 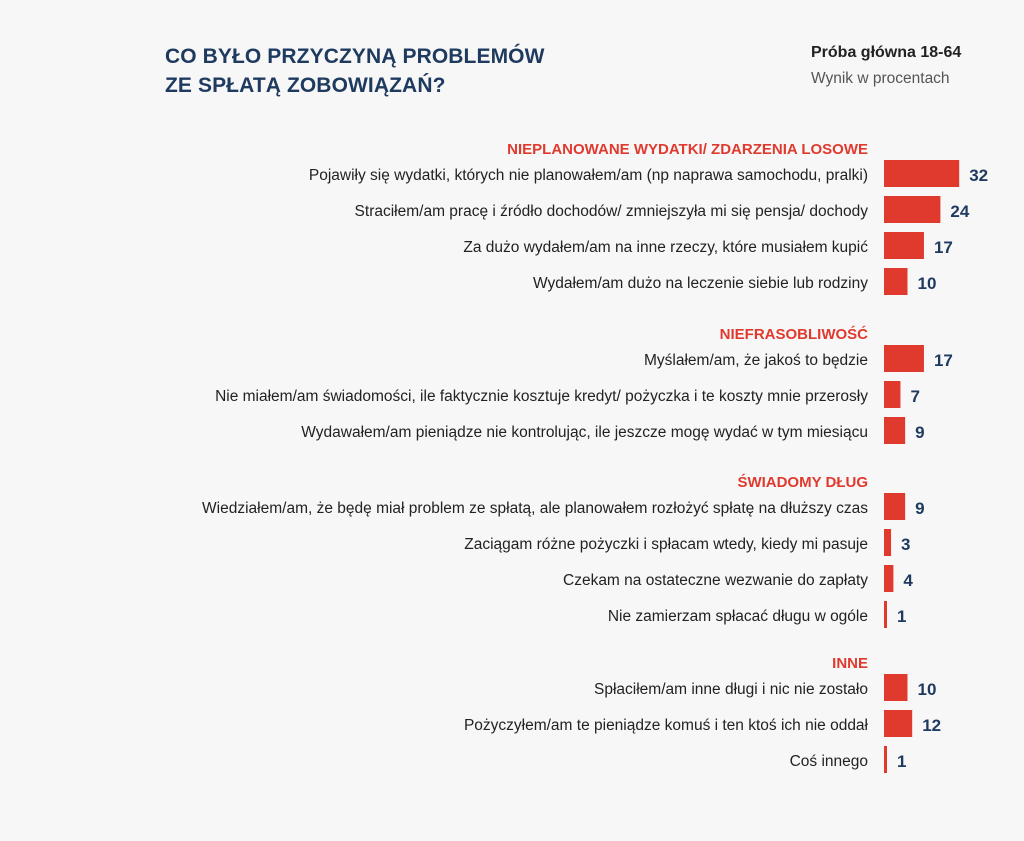 I want to click on value-label: 4, so click(x=908, y=580).